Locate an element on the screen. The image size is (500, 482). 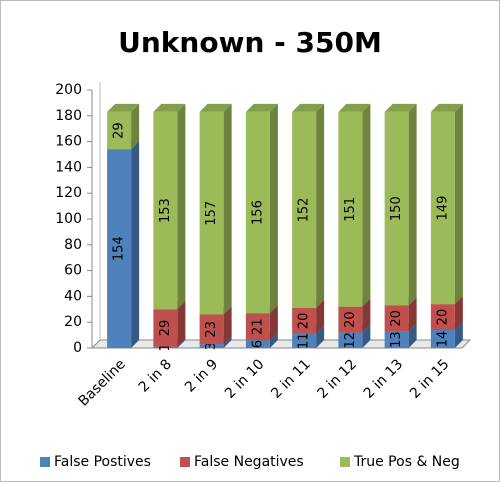
y-tick-label: 180 is located at coordinates (68, 116).